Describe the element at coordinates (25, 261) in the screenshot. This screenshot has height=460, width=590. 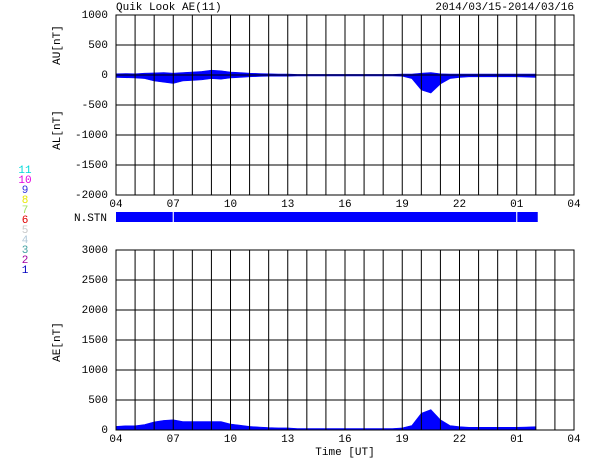
I see `station-number: 2` at that location.